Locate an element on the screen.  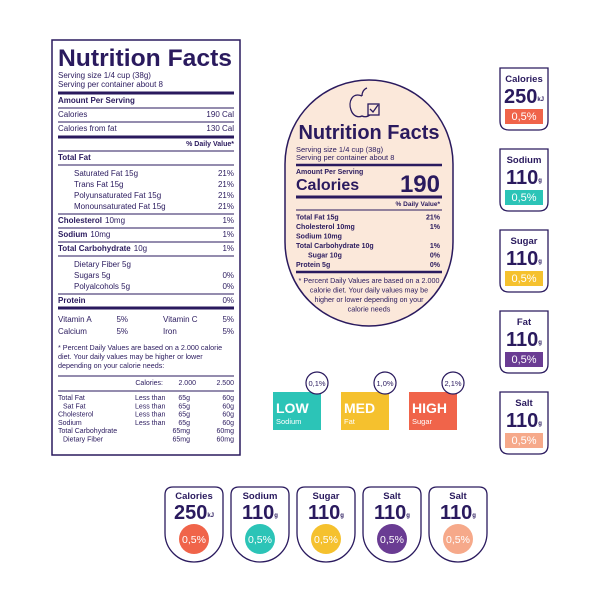
badge-percent-circle is located at coordinates (326, 539).